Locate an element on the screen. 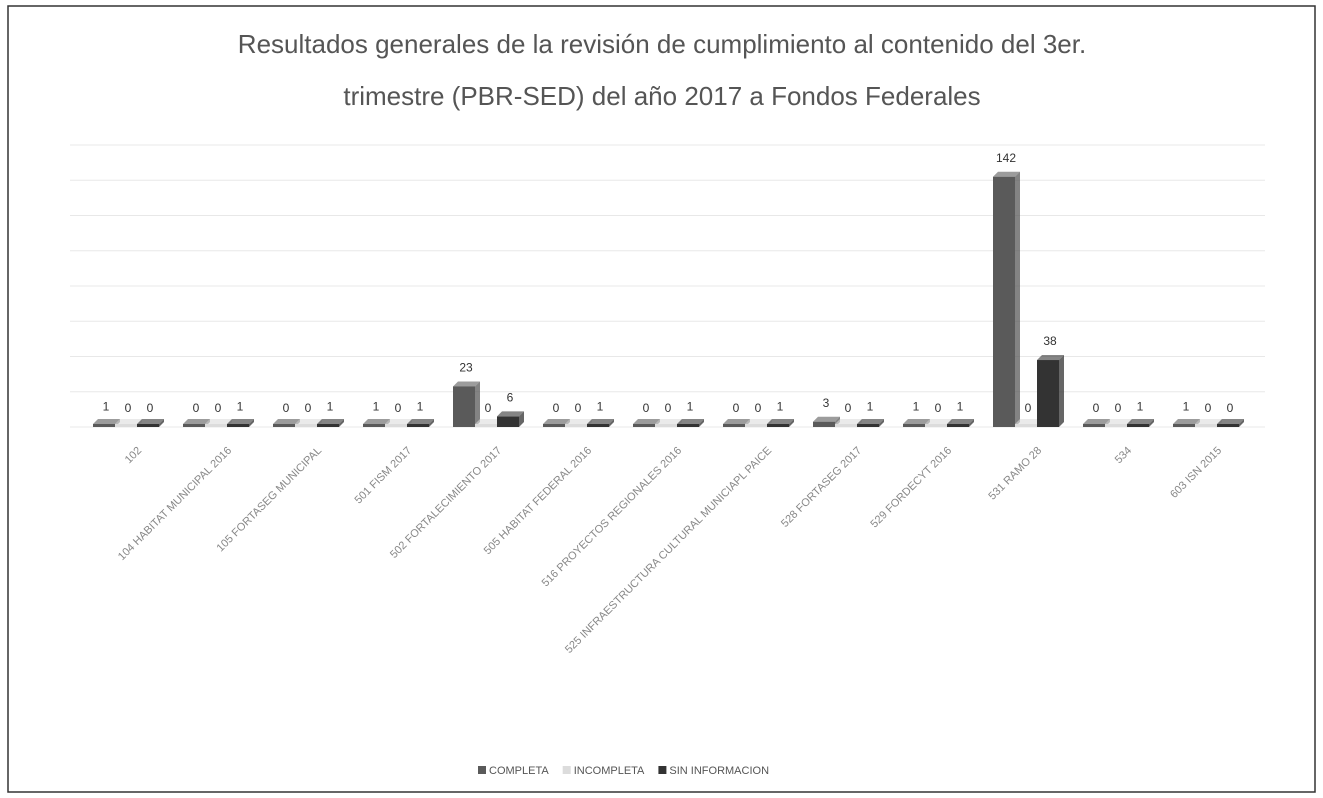 The height and width of the screenshot is (798, 1323). legend-label: COMPLETA is located at coordinates (519, 771).